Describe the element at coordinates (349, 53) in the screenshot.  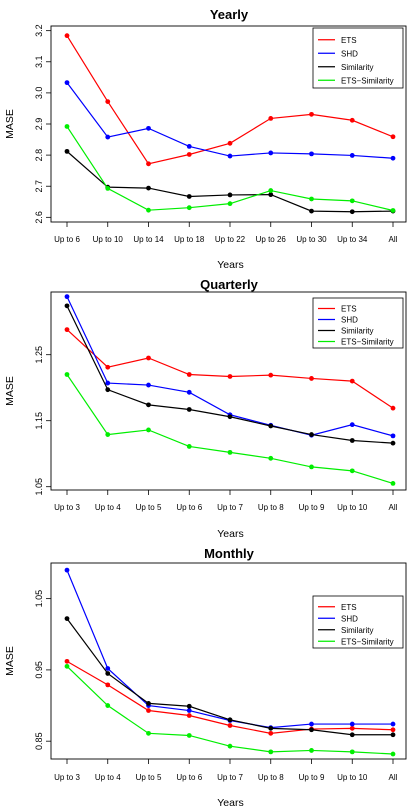
I see `legend-entry: SHD` at that location.